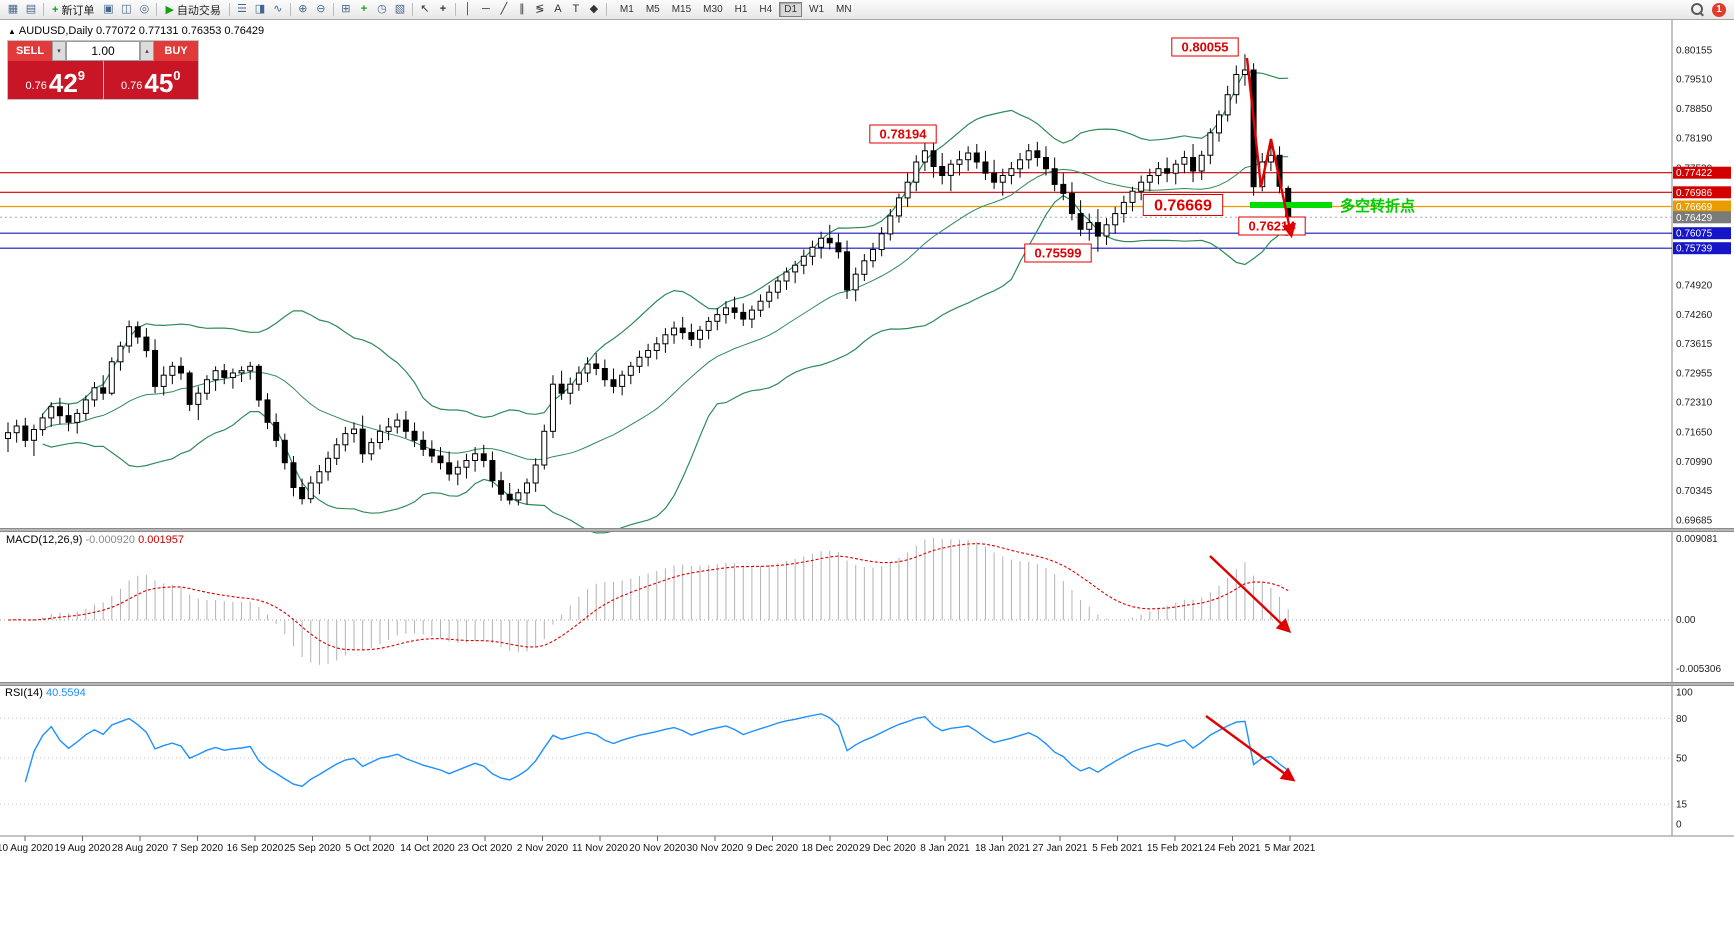  Describe the element at coordinates (364, 10) in the screenshot. I see `indicators-icon: +` at that location.